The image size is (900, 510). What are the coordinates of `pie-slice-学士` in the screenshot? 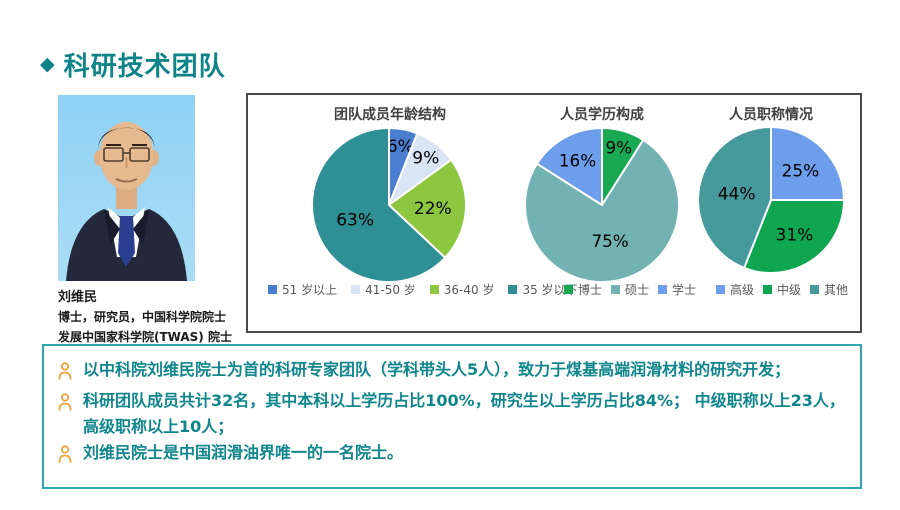 It's located at (569, 166).